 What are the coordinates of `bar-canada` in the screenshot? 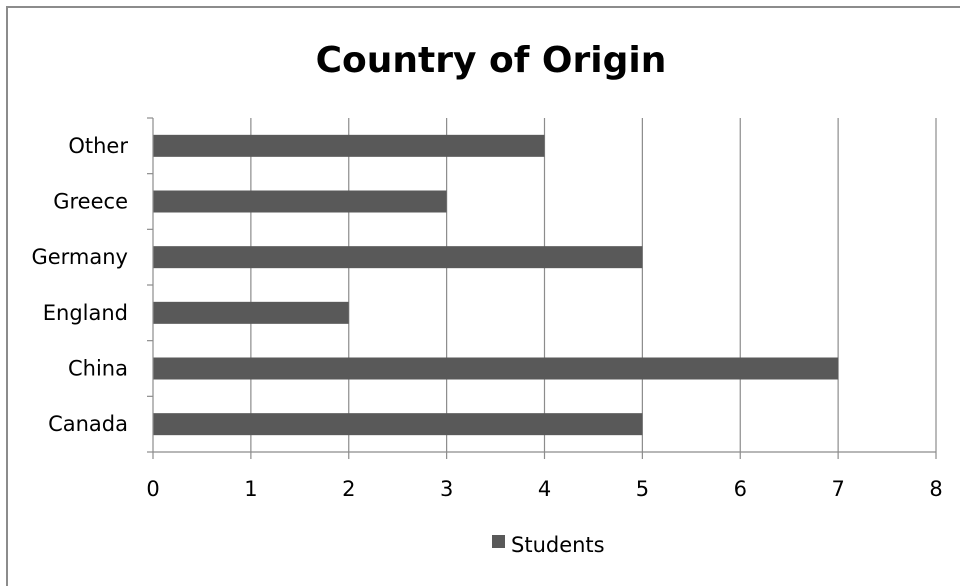 It's located at (398, 424).